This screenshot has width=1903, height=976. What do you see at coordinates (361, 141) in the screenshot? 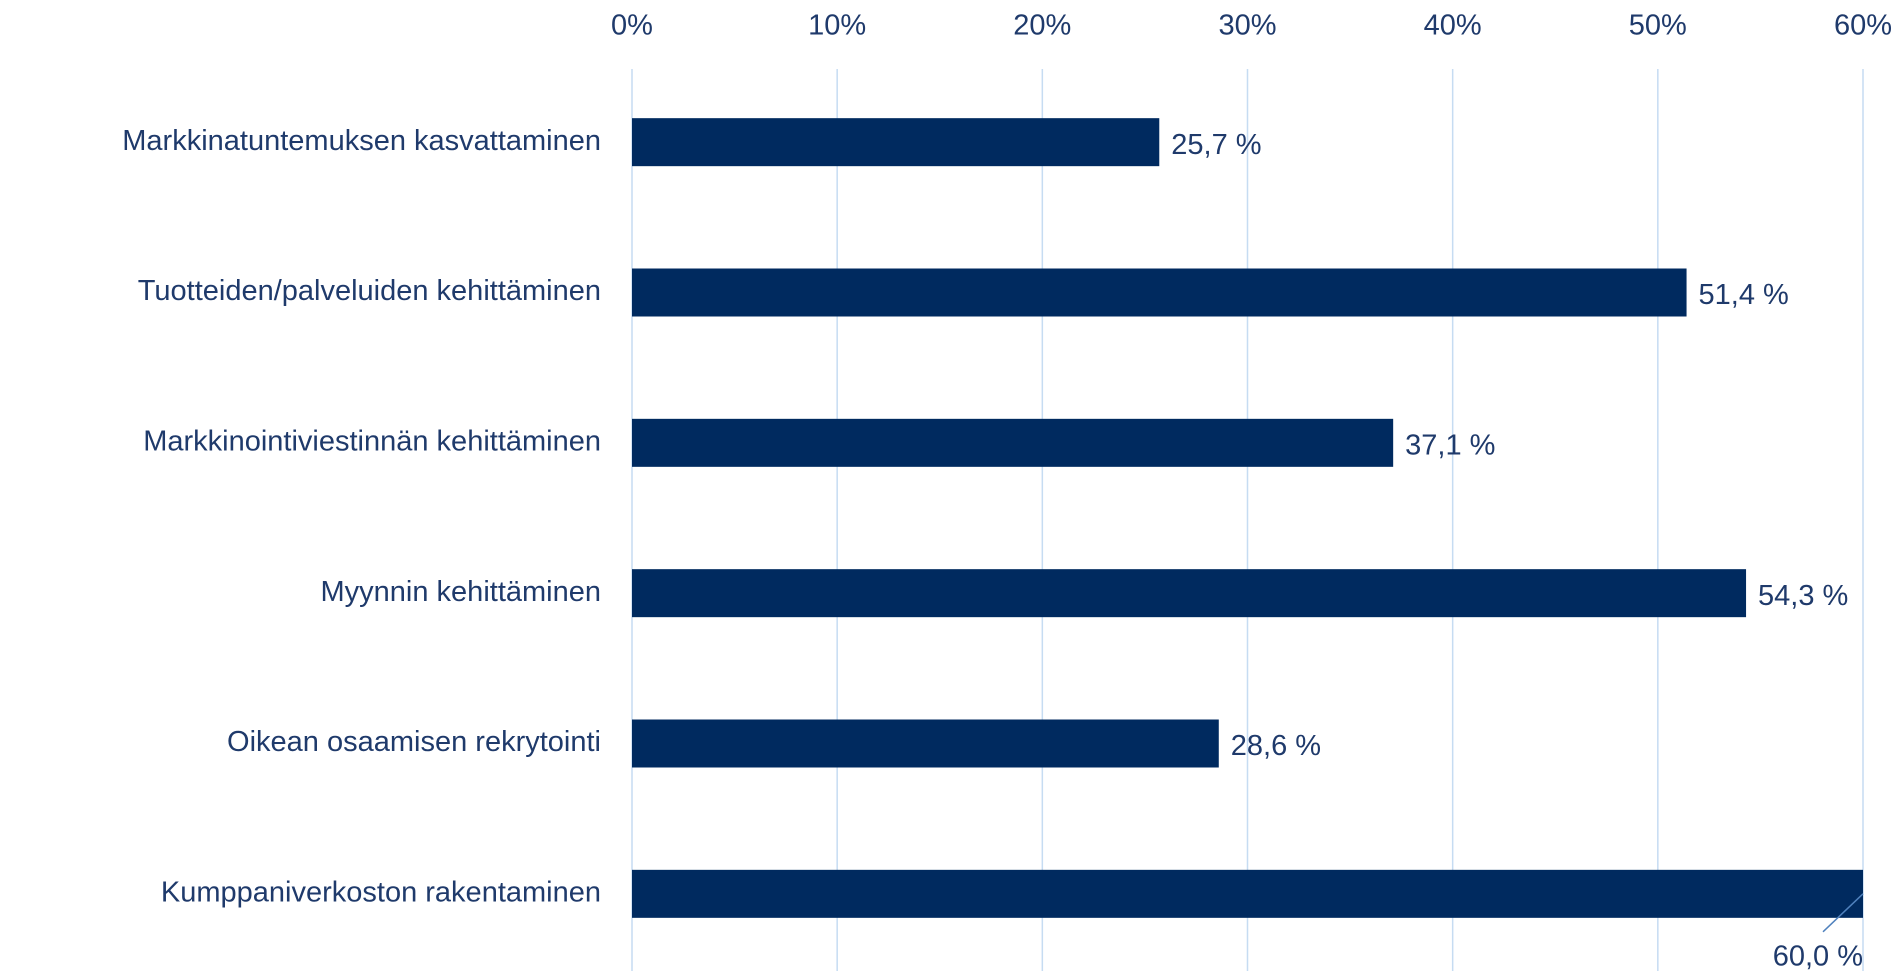
I see `category-label: Markkinatuntemuksen kasvattaminen` at bounding box center [361, 141].